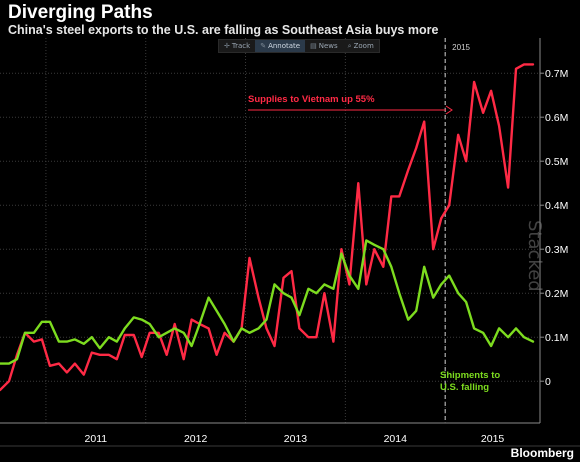  I want to click on y-tick-label: 0.1M, so click(556, 338).